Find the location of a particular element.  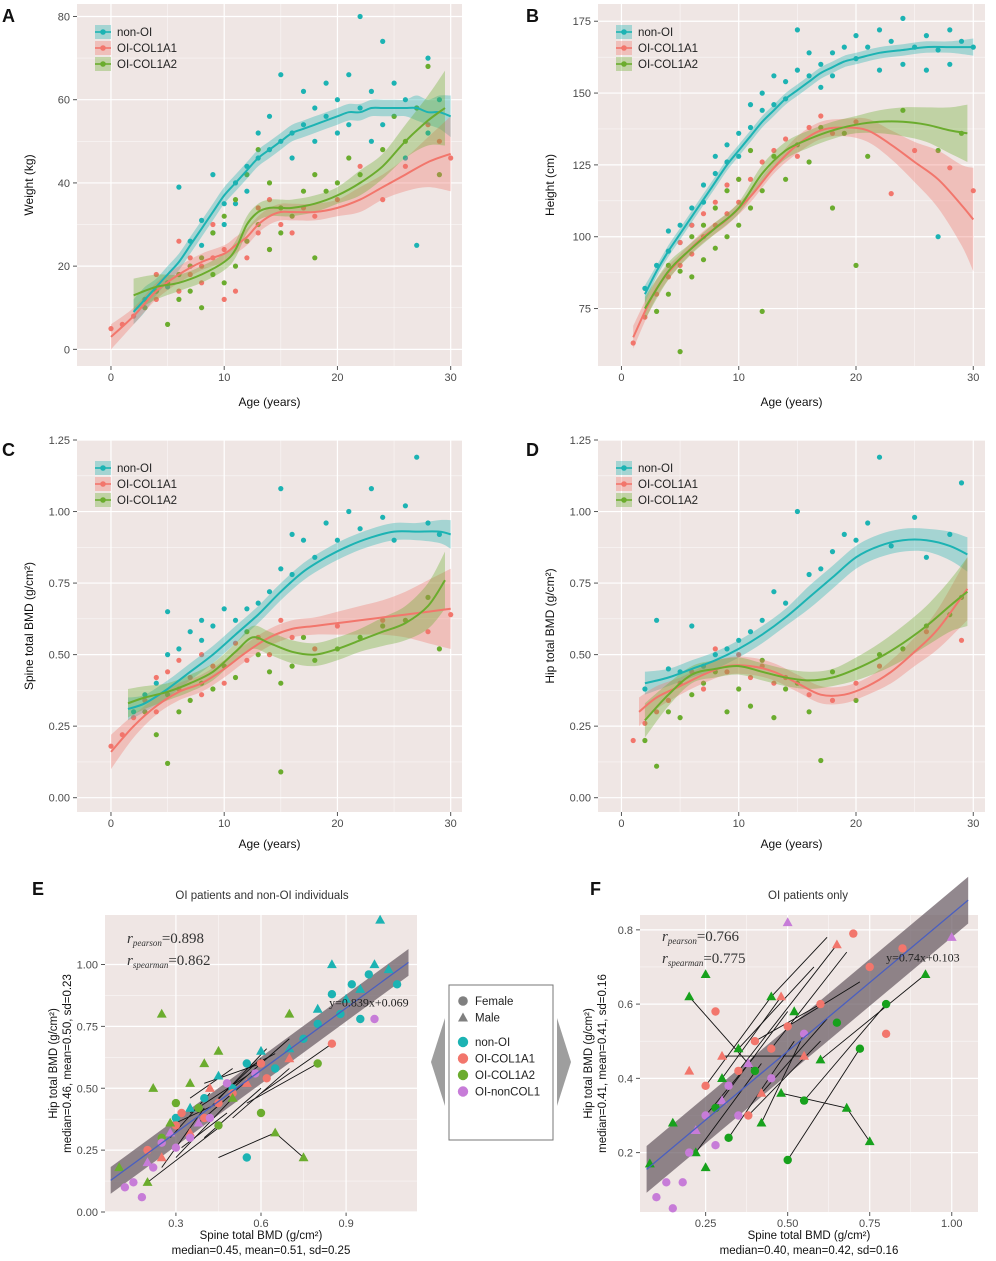

x-tick-label: 0.3 is located at coordinates (175, 1224).